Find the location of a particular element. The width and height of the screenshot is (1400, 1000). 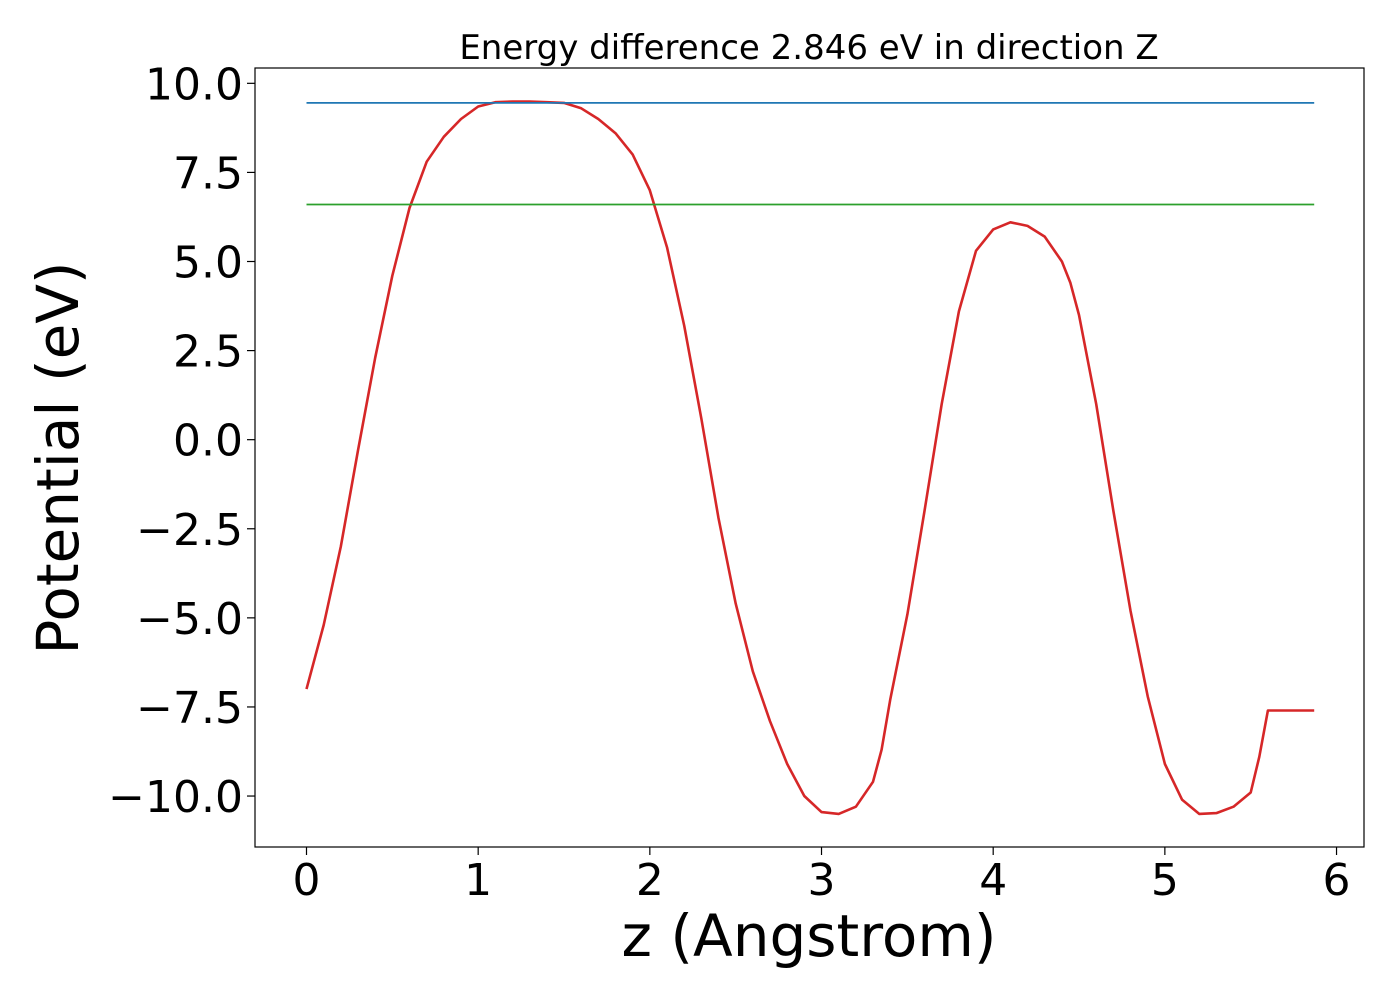

x-tick-label: 4 is located at coordinates (993, 880).